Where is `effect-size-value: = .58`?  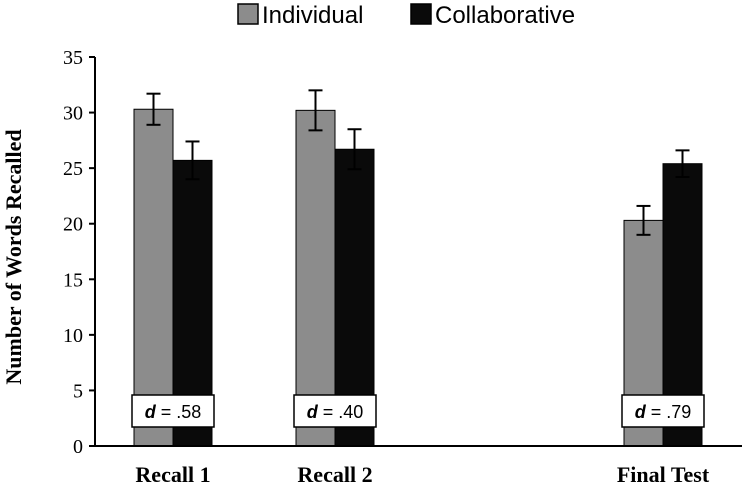 effect-size-value: = .58 is located at coordinates (179, 412).